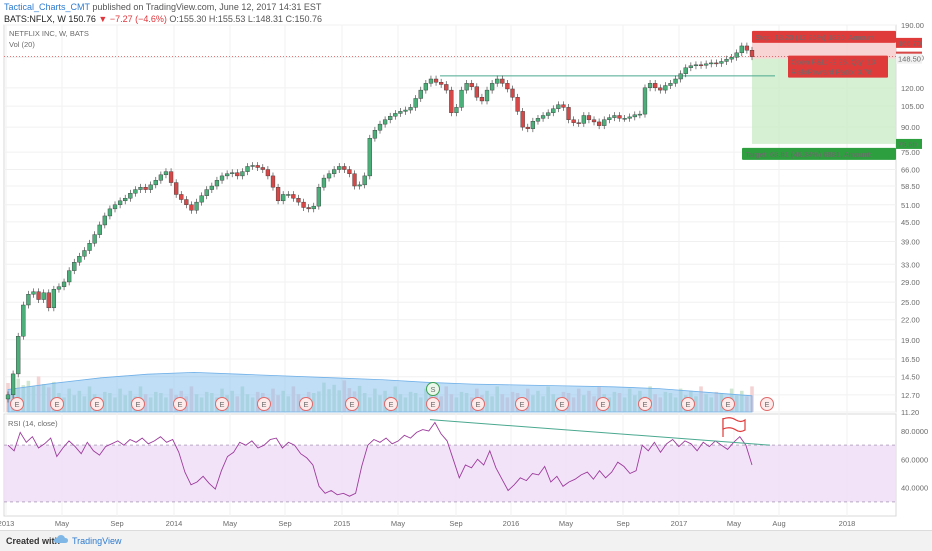 This screenshot has height=551, width=932. Describe the element at coordinates (62, 523) in the screenshot. I see `time-axis-label-1: May` at that location.